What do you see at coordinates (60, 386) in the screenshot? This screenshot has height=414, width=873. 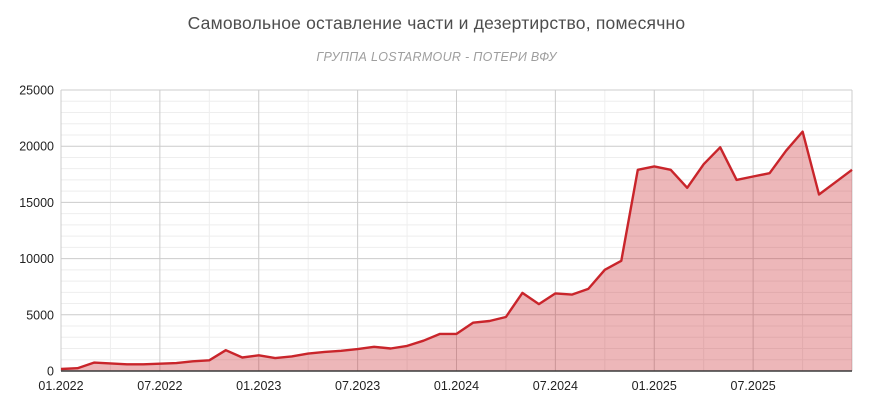 I see `x-axis-tick-label: 01.2022` at bounding box center [60, 386].